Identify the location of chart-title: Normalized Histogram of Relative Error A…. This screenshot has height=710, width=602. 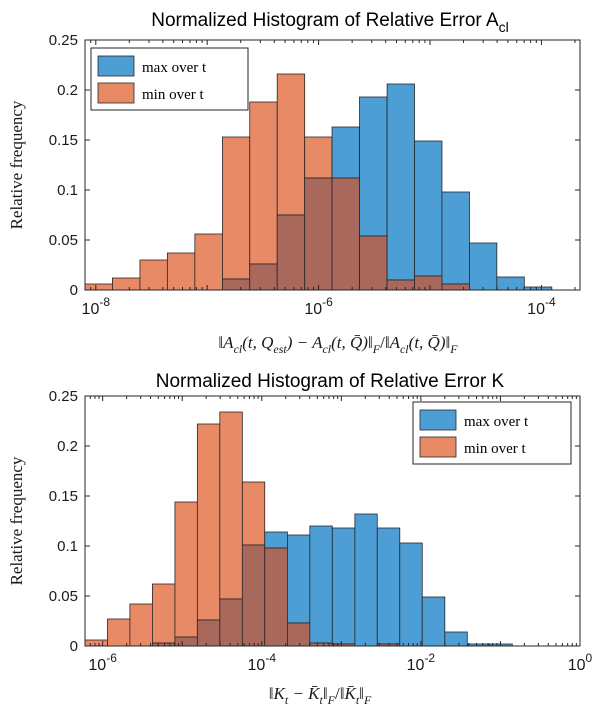
(330, 22).